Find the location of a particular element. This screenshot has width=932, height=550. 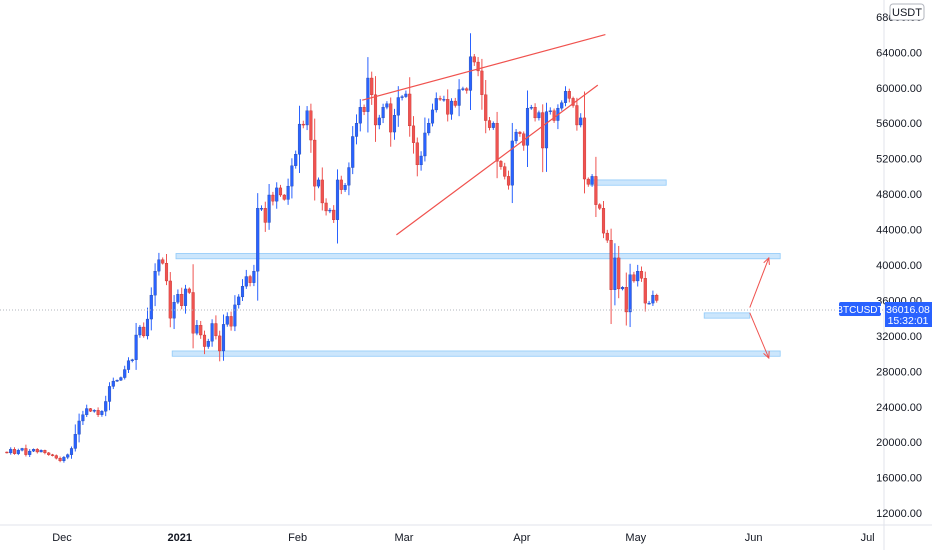

time-tick-label: Dec is located at coordinates (62, 538).